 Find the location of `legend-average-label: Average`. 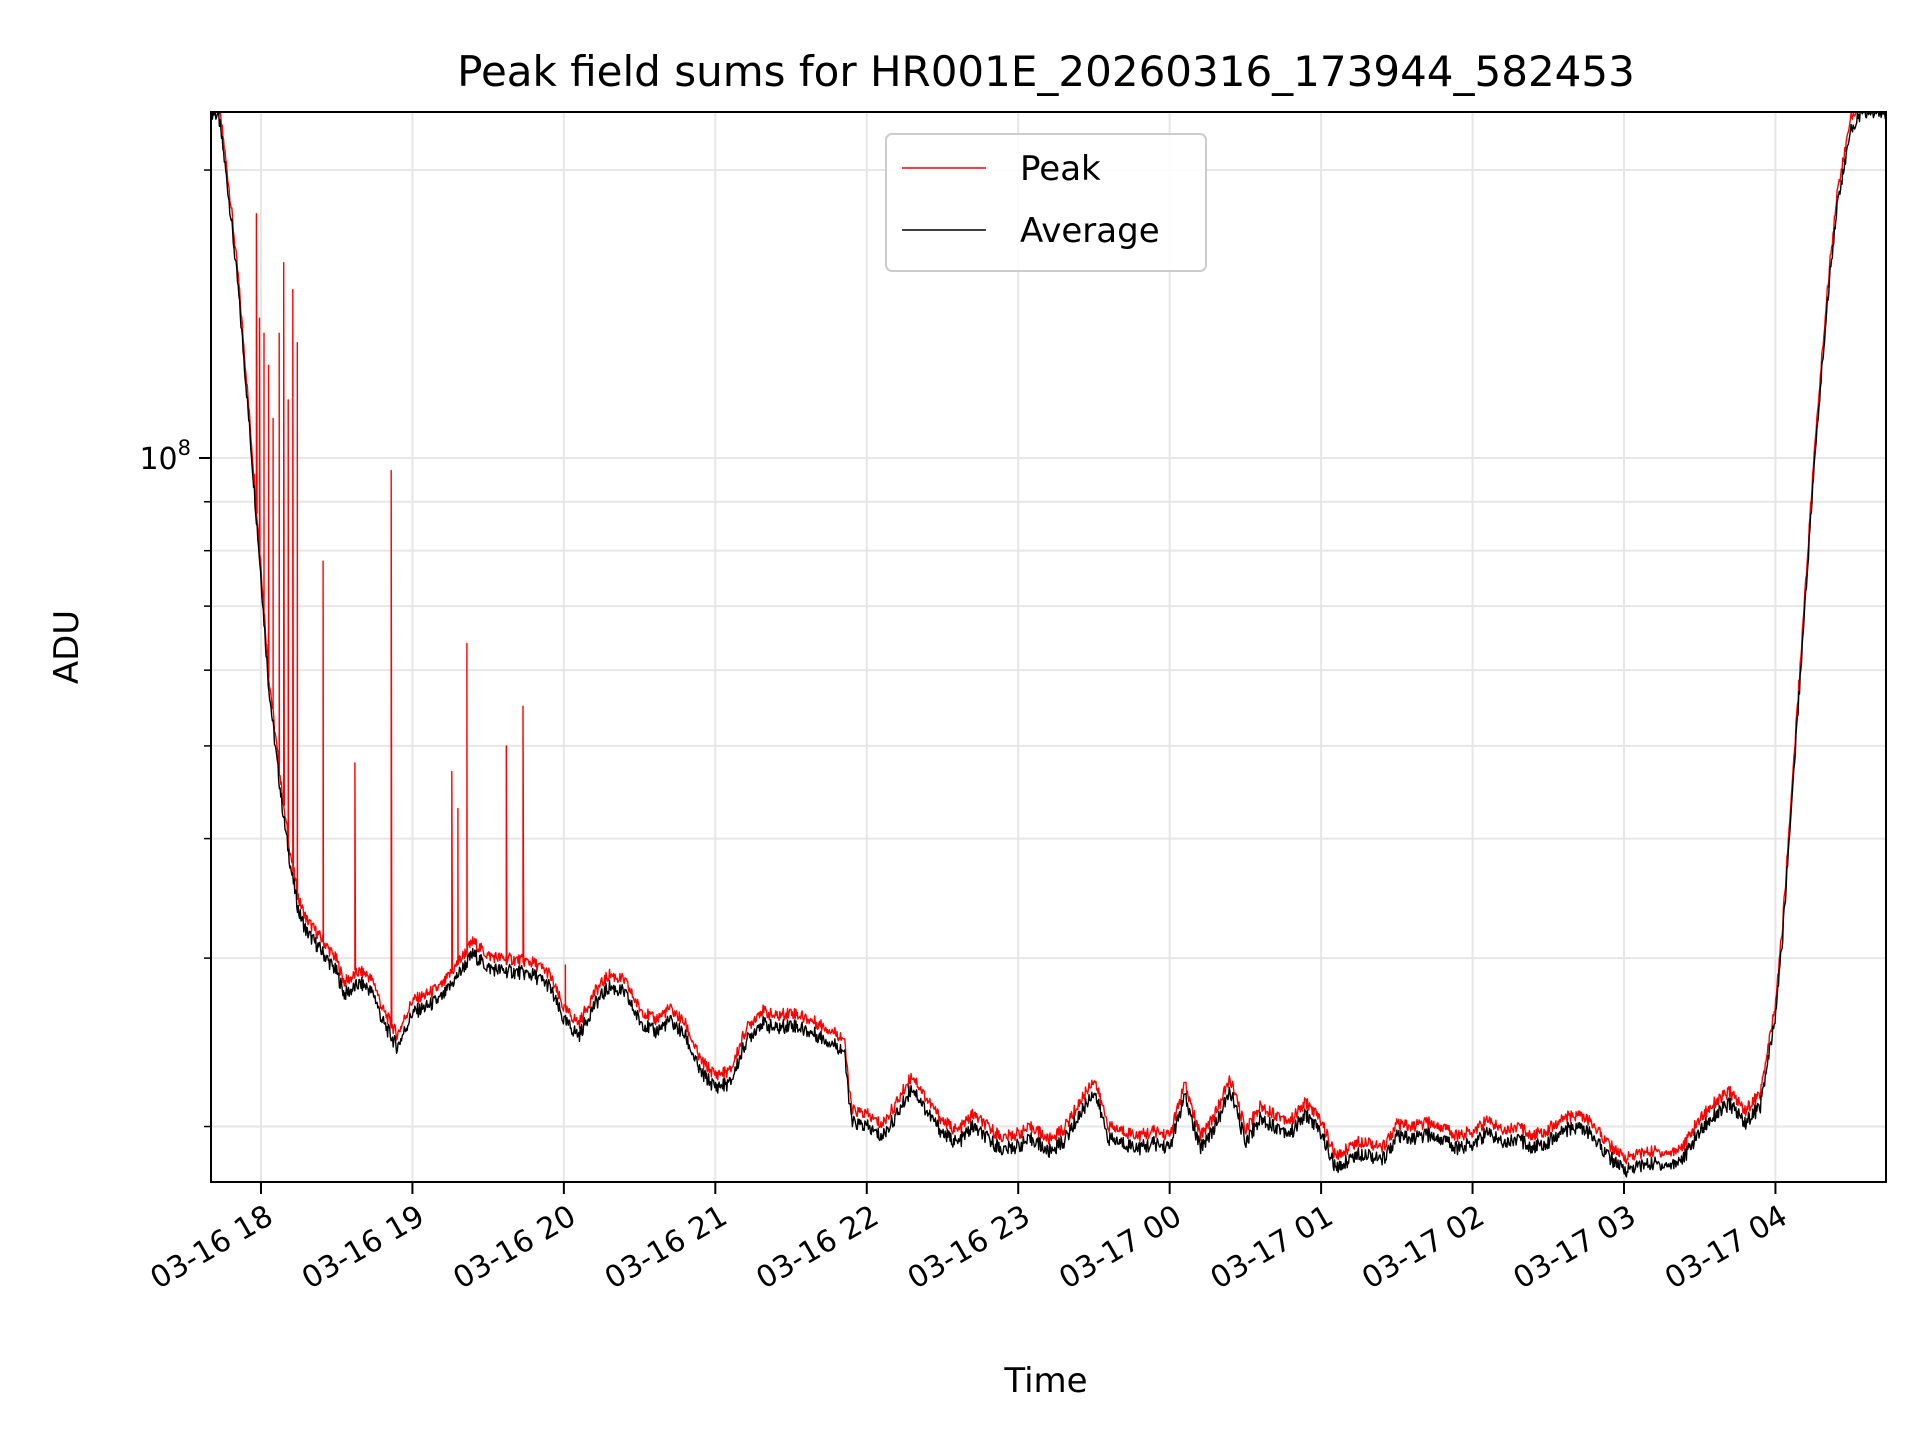

legend-average-label: Average is located at coordinates (1090, 231).